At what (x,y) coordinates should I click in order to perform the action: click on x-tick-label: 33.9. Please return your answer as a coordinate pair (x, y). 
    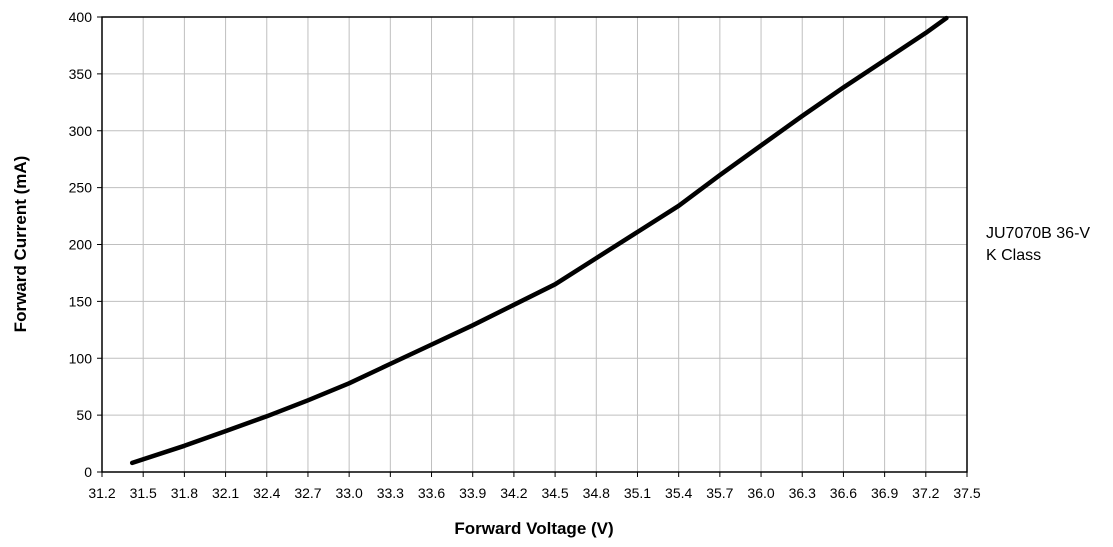
    Looking at the image, I should click on (472, 493).